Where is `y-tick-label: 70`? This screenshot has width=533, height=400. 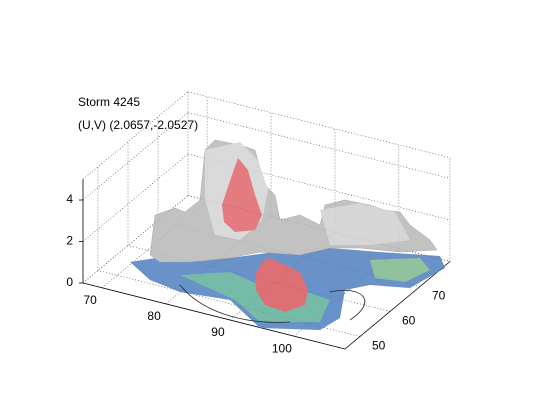 y-tick-label: 70 is located at coordinates (439, 296).